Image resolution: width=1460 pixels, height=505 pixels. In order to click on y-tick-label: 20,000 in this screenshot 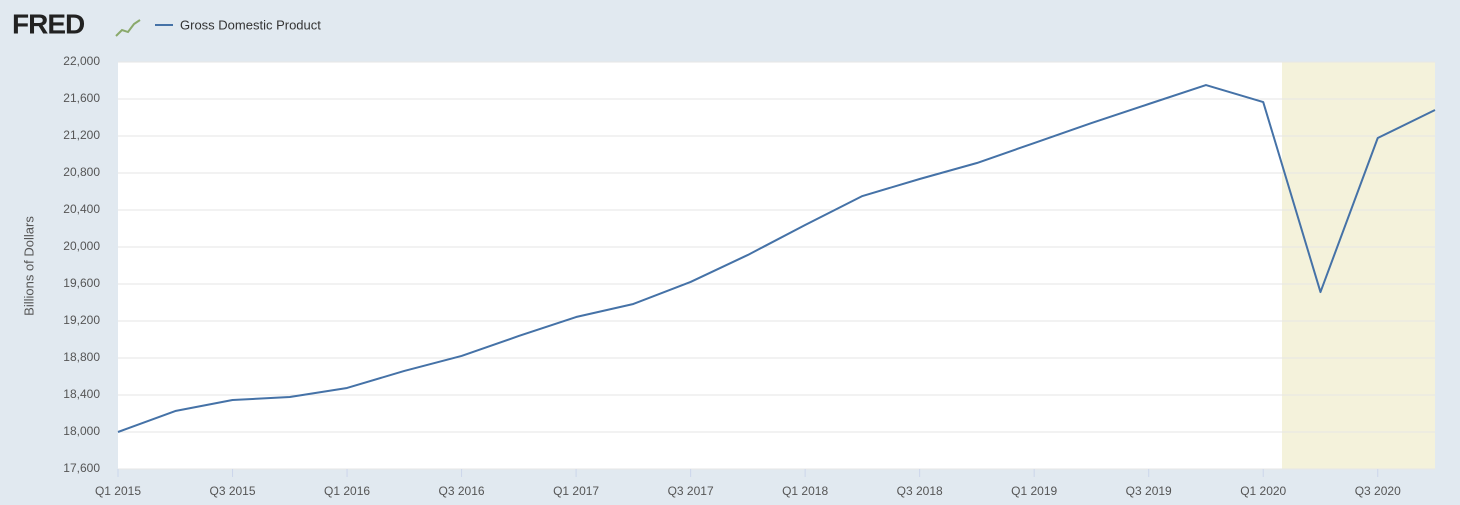, I will do `click(81, 246)`.